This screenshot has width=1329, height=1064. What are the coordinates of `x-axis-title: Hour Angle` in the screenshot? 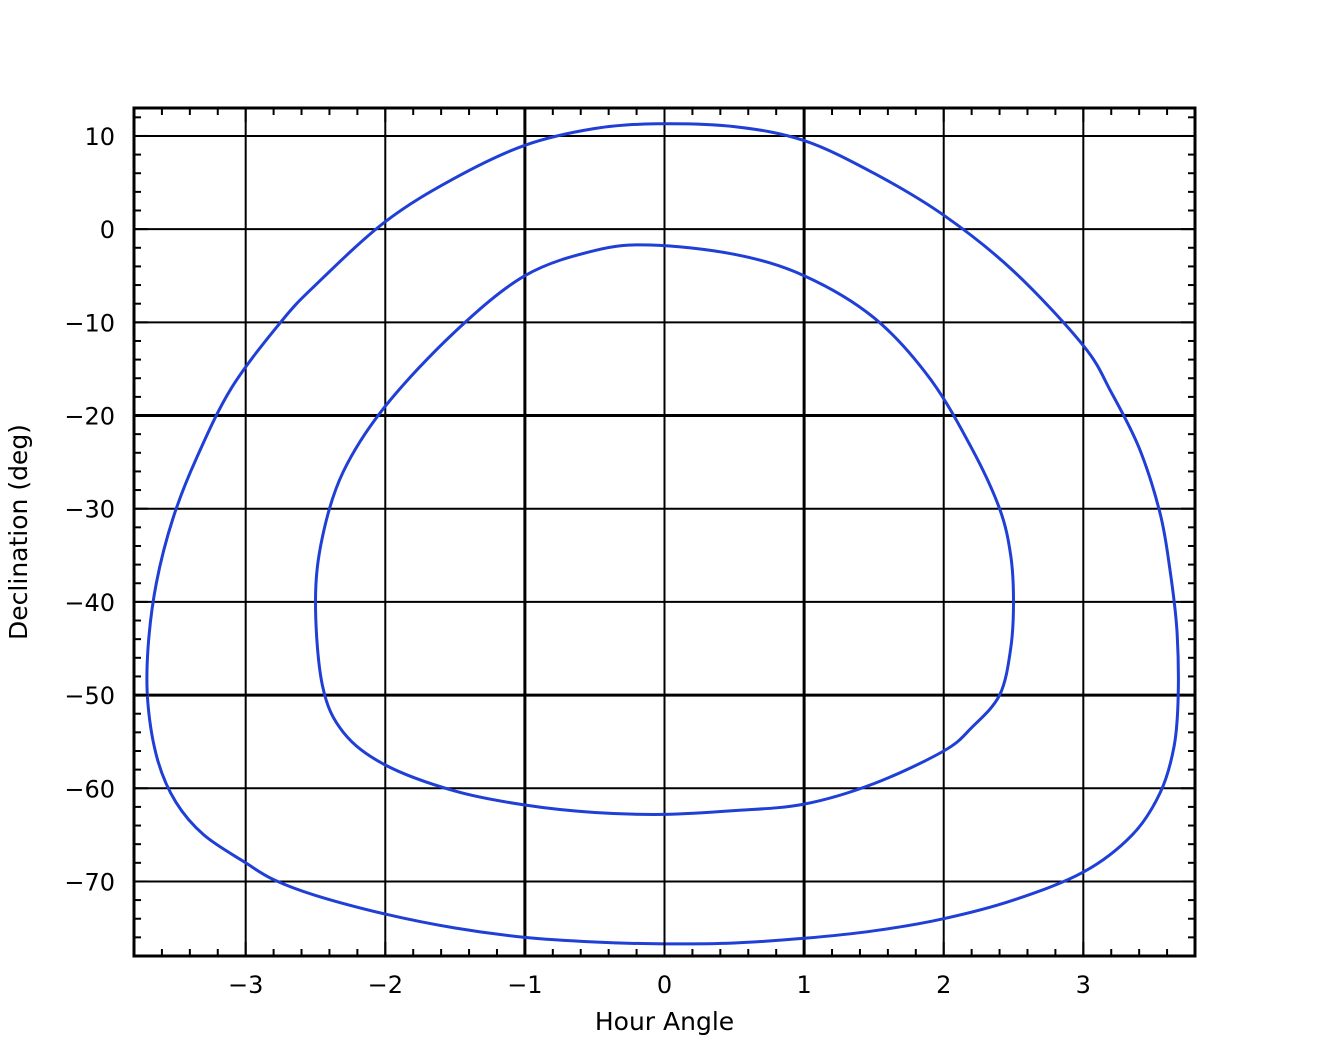 It's located at (664, 1021).